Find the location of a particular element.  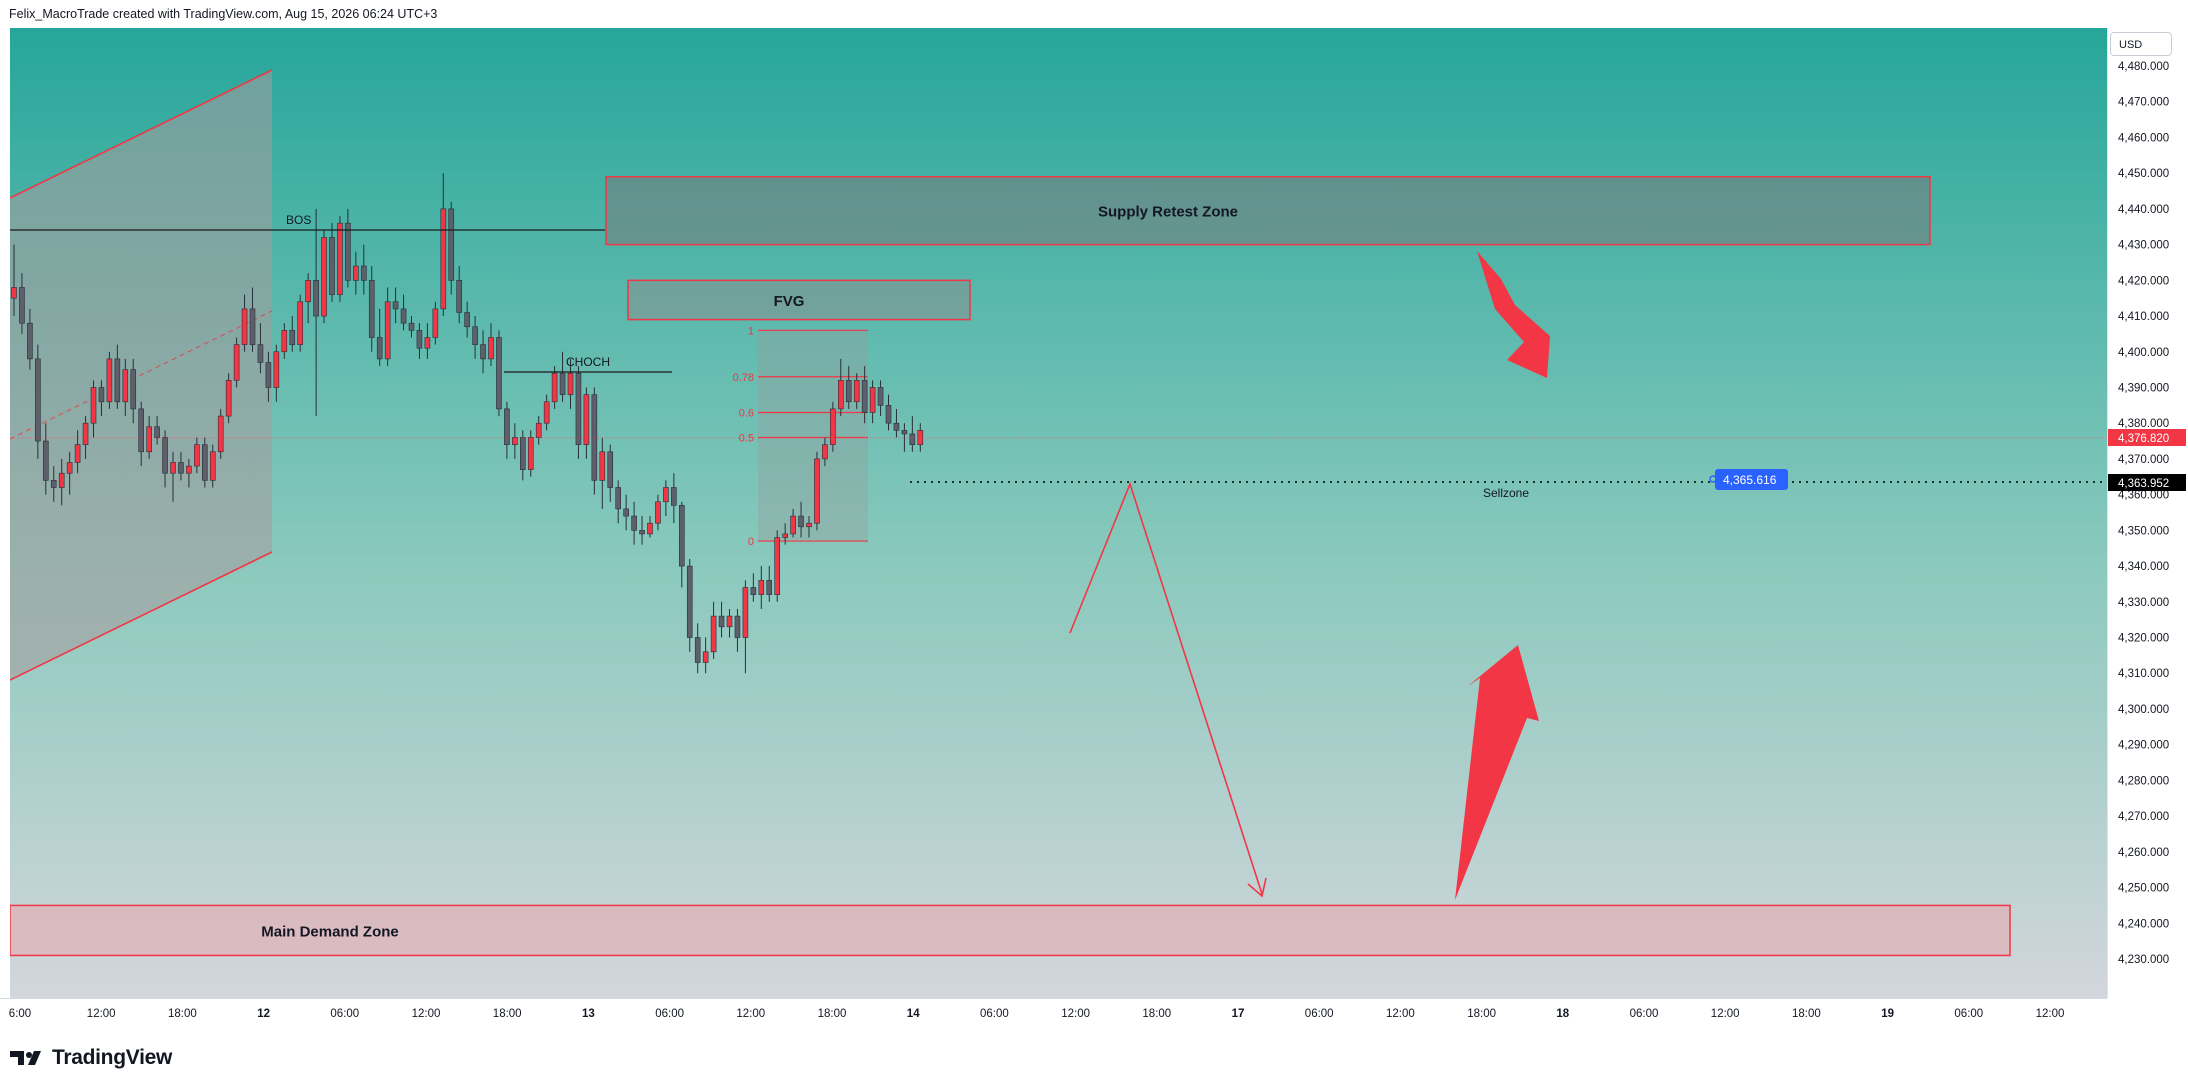

main-demand-zone-label: Main Demand Zone is located at coordinates (330, 931).